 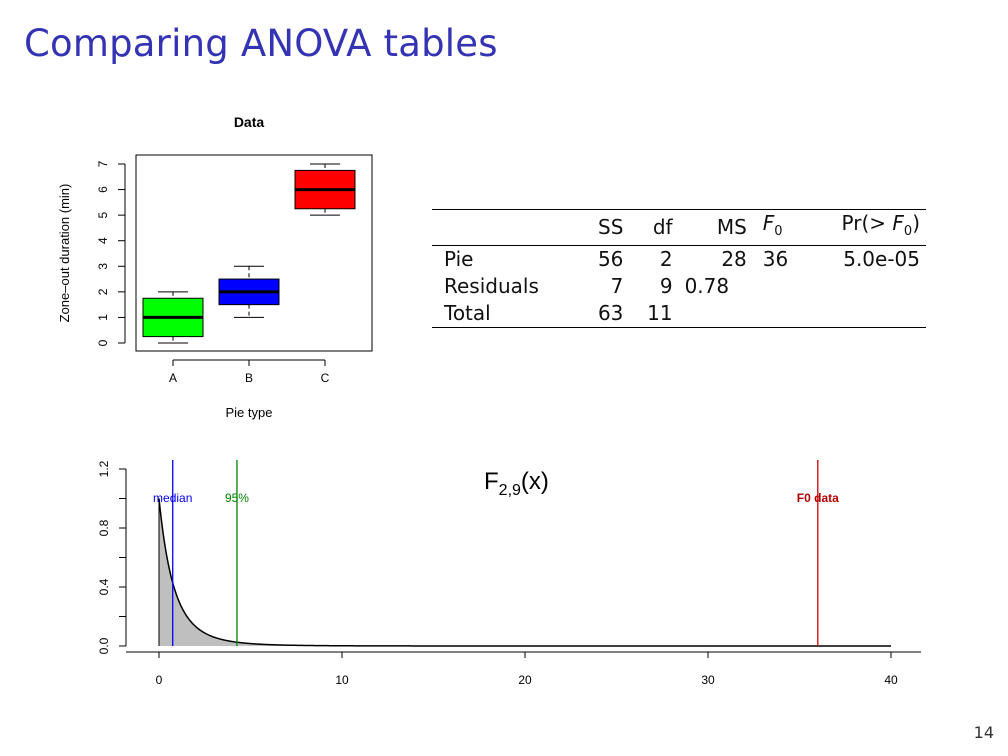 I want to click on anova-header-pr-pre: Pr(>, so click(x=867, y=223).